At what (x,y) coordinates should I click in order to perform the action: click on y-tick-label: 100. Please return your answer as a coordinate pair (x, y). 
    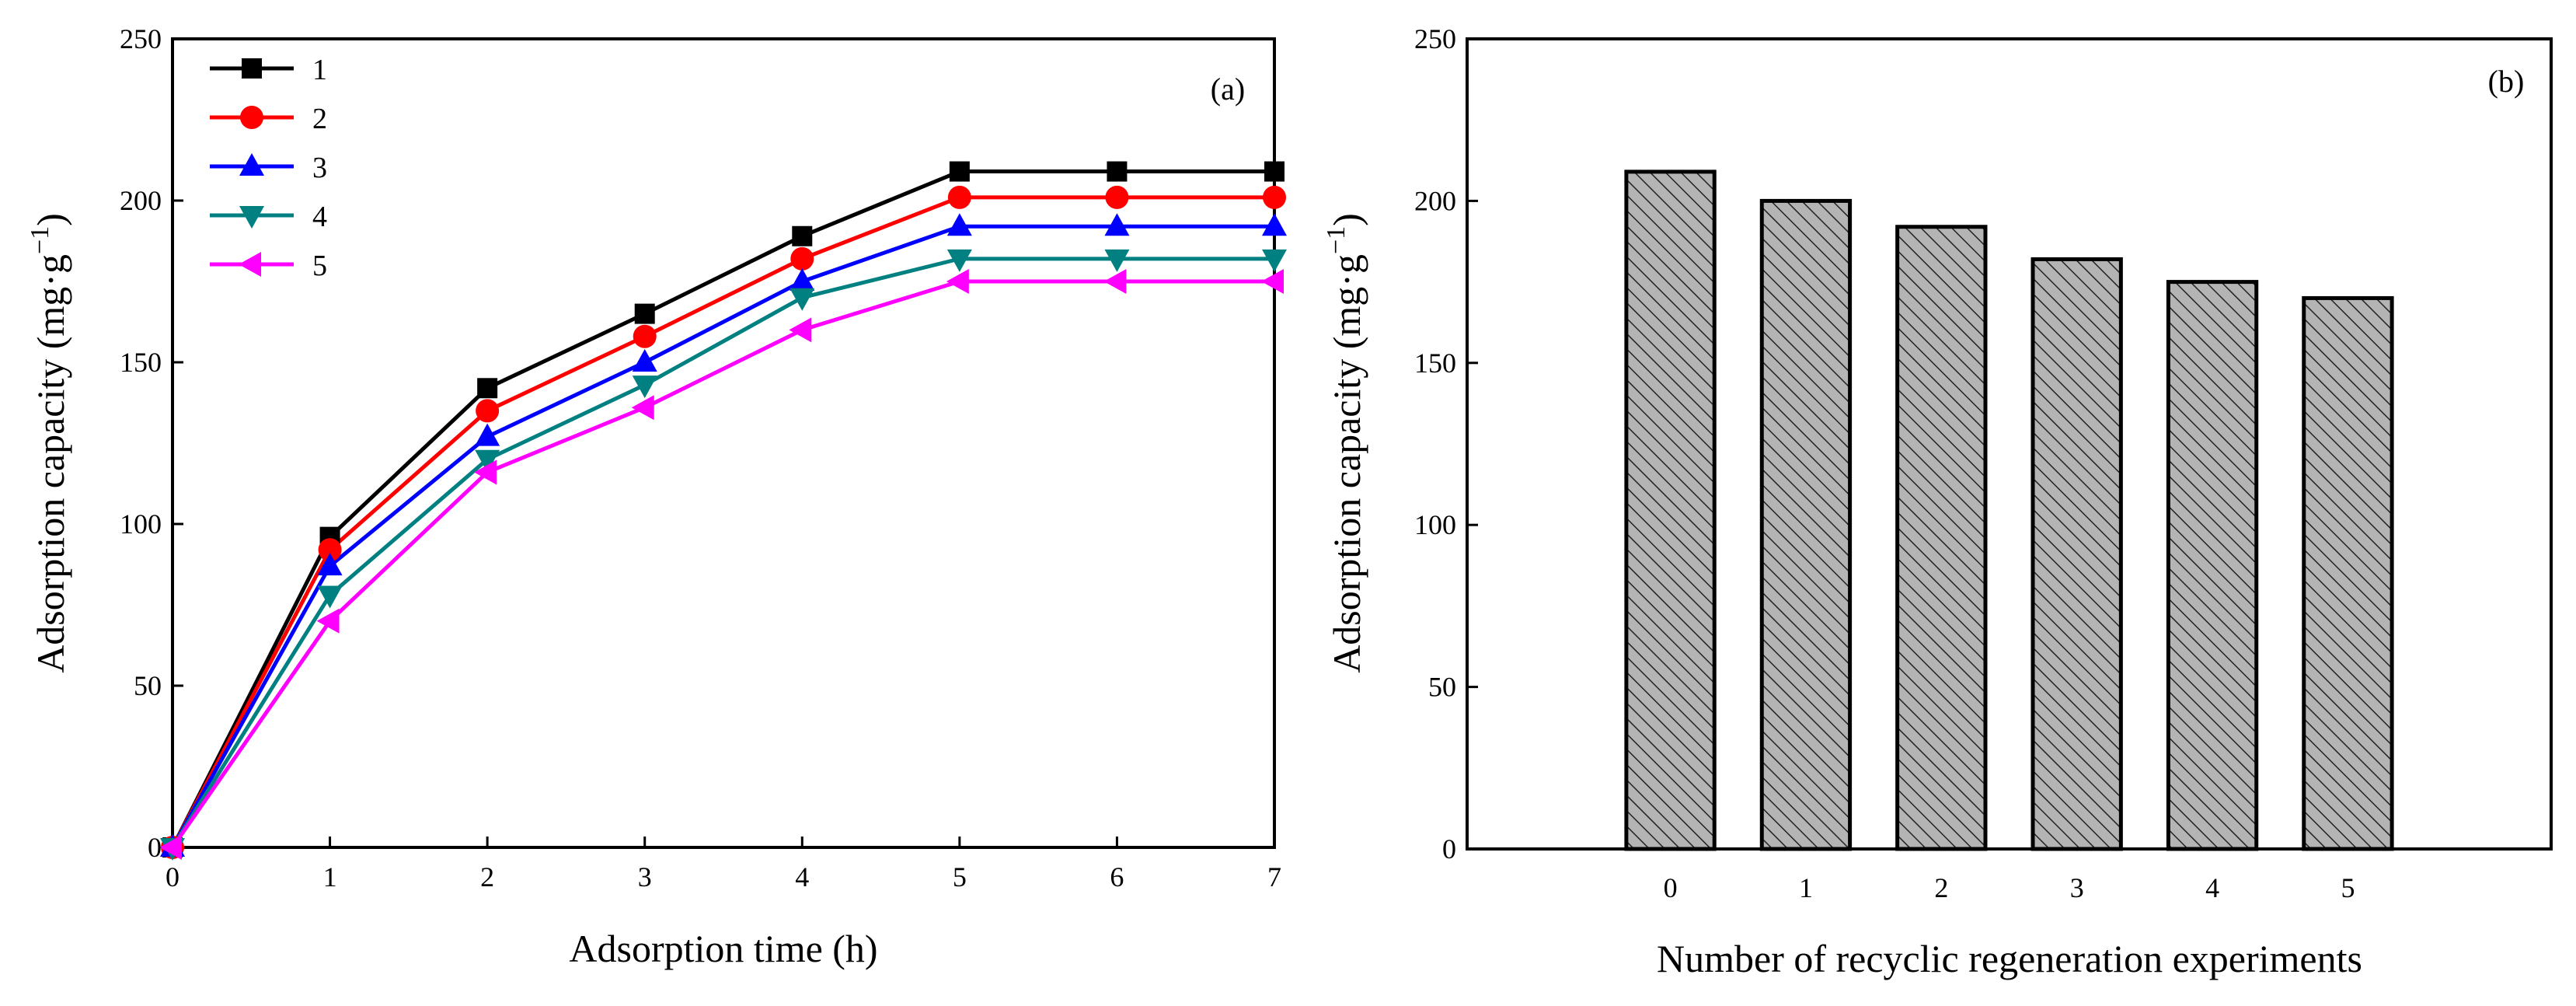
    Looking at the image, I should click on (141, 524).